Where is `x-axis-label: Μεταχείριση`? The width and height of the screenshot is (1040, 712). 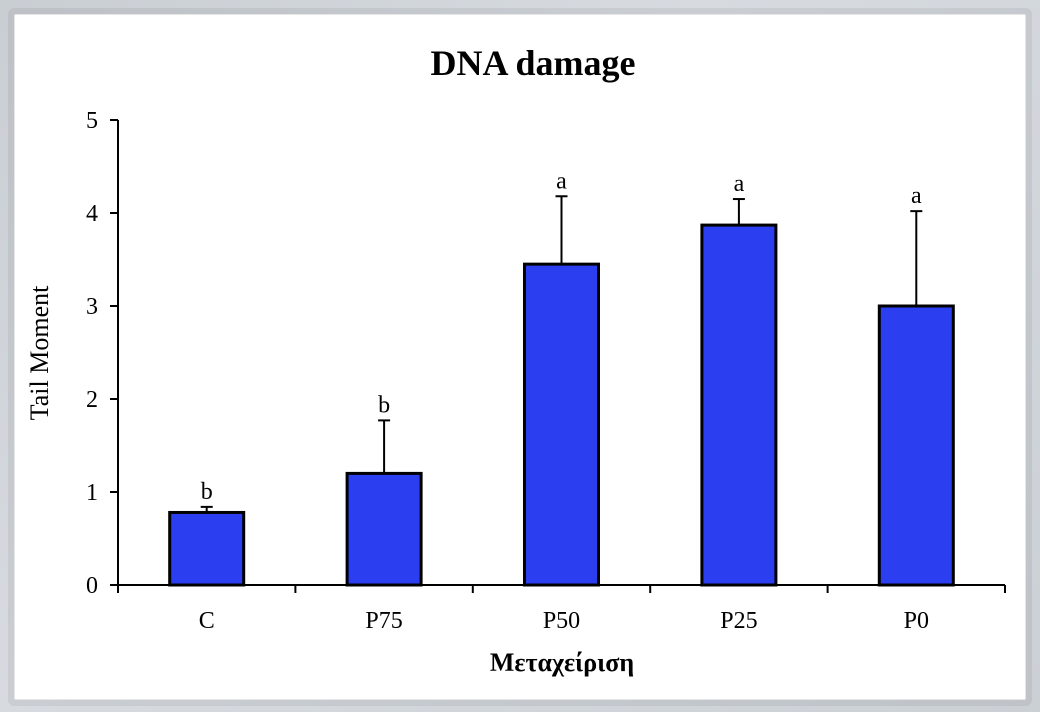
x-axis-label: Μεταχείριση is located at coordinates (562, 662).